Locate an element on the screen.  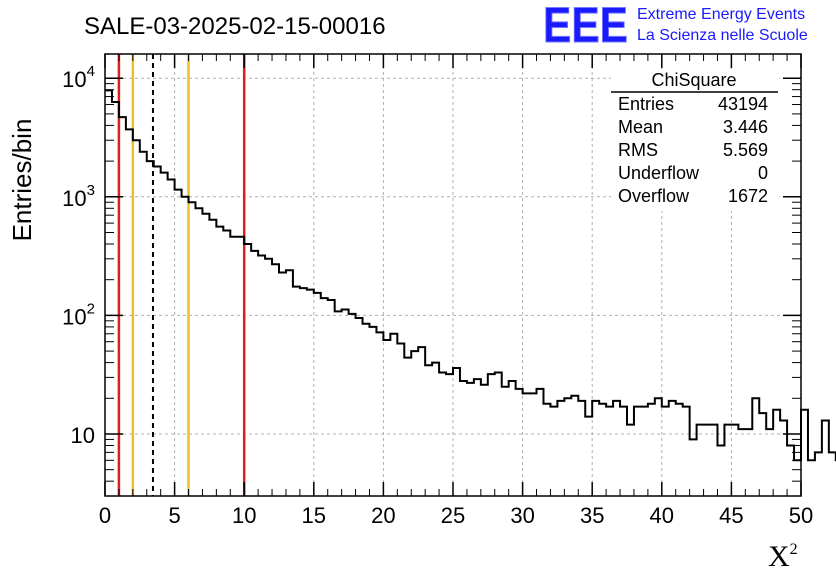
stats-row-value: 1672 is located at coordinates (748, 196).